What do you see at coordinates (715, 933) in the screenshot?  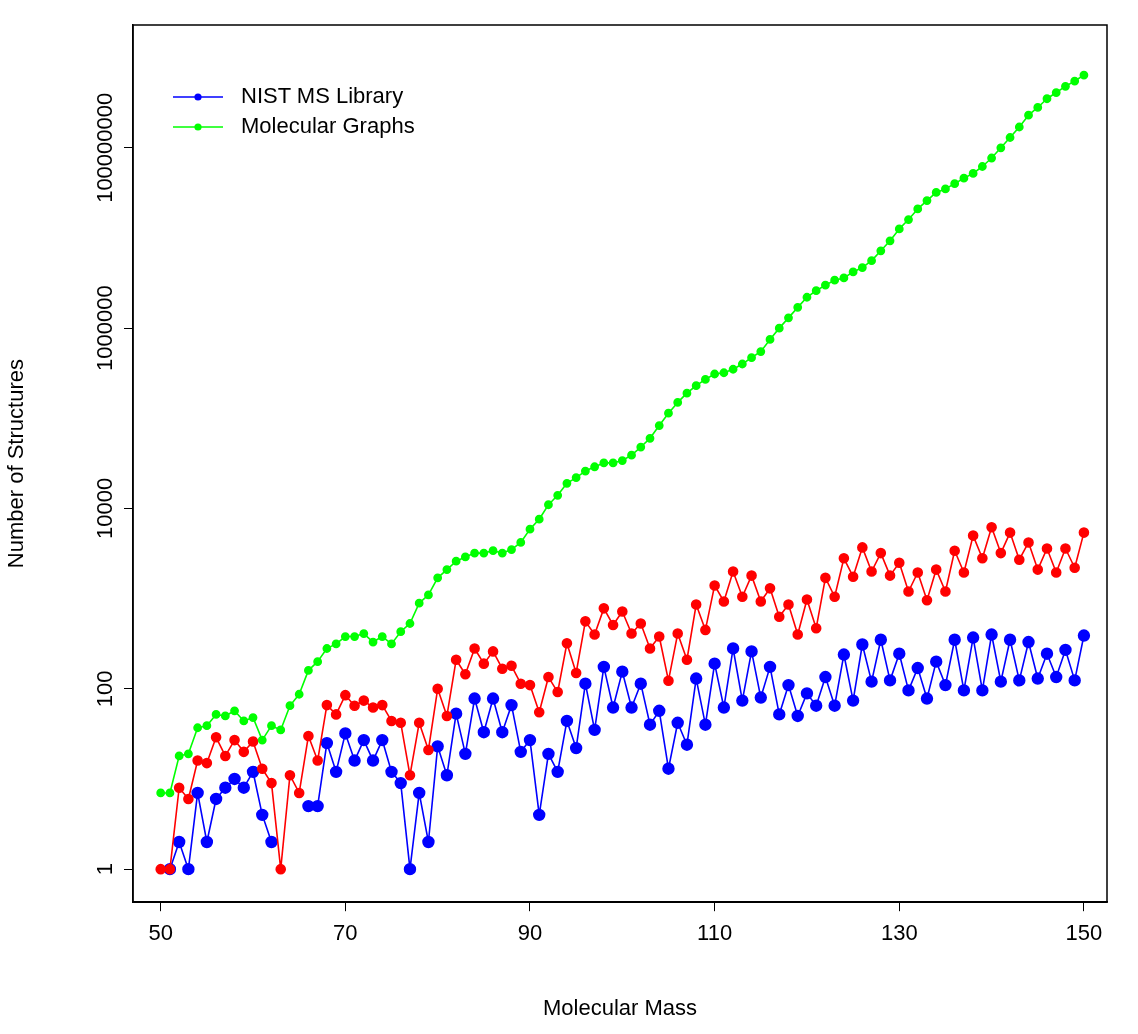 I see `x-tick-label: 110` at bounding box center [715, 933].